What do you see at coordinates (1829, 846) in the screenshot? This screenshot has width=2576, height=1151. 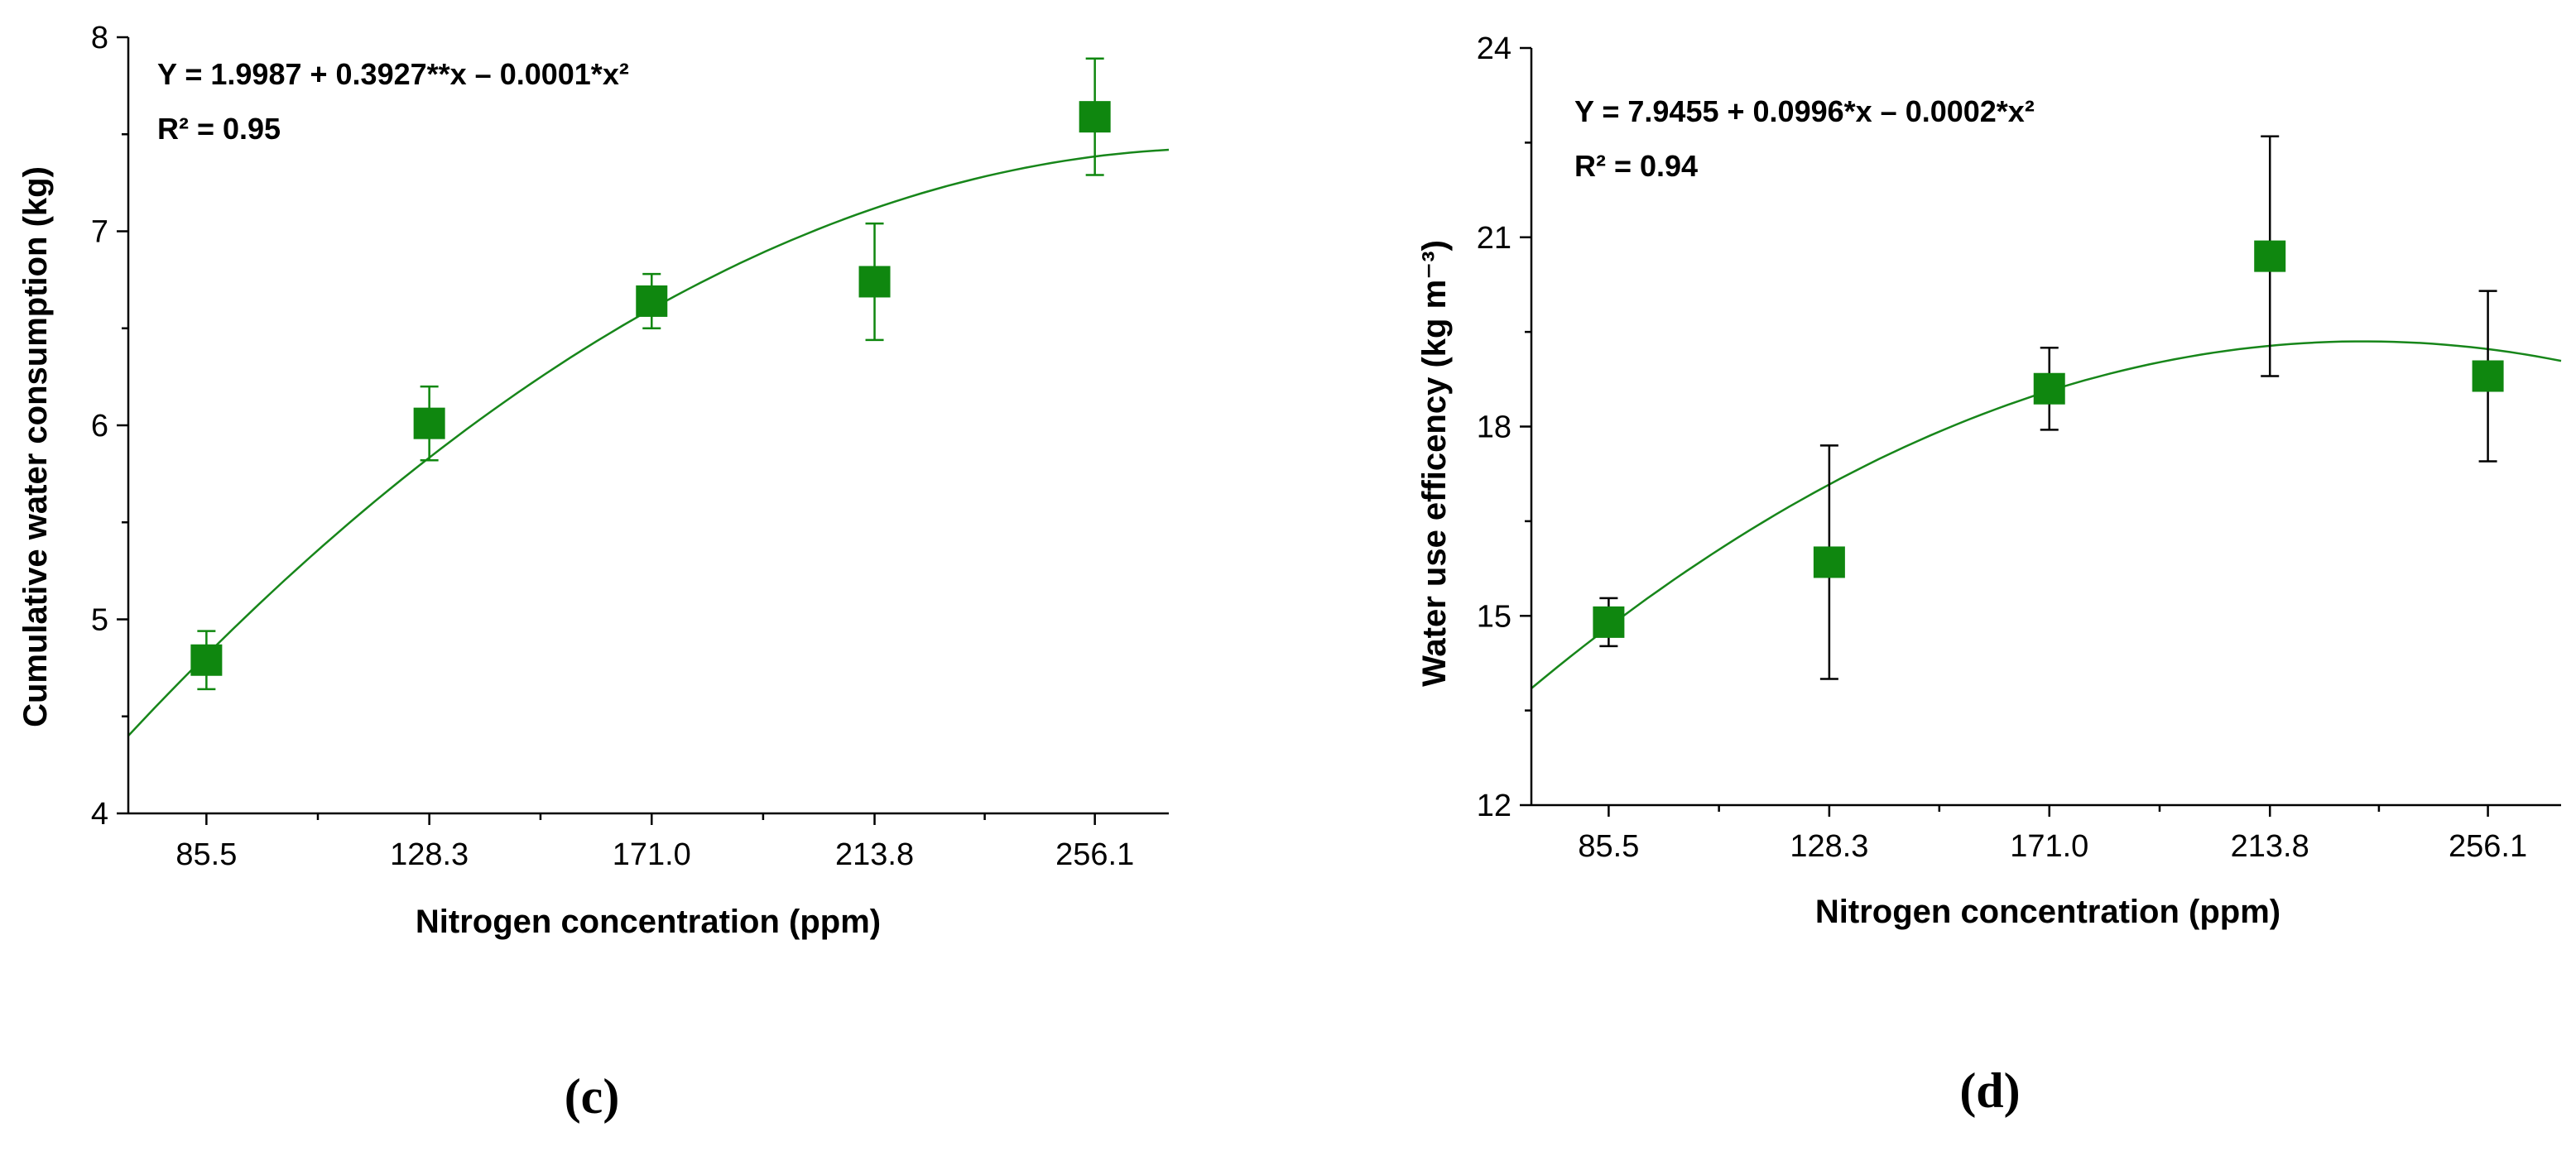 I see `panel-d-x-tick-label: 128.3` at bounding box center [1829, 846].